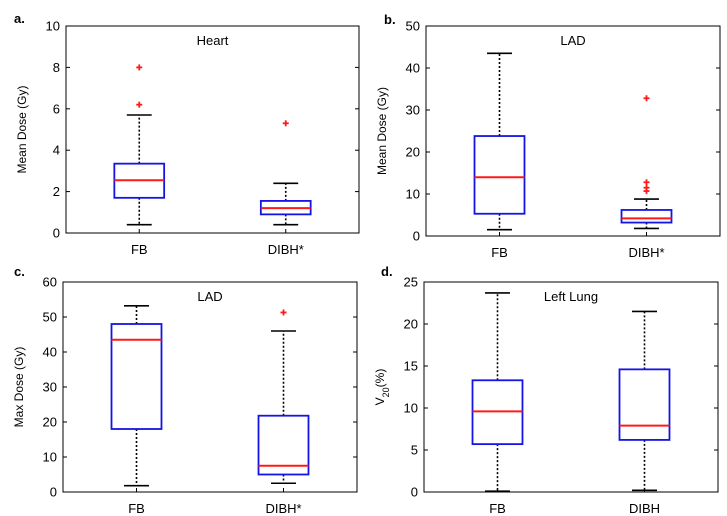  Describe the element at coordinates (644, 508) in the screenshot. I see `x-tick-label: DIBH` at that location.